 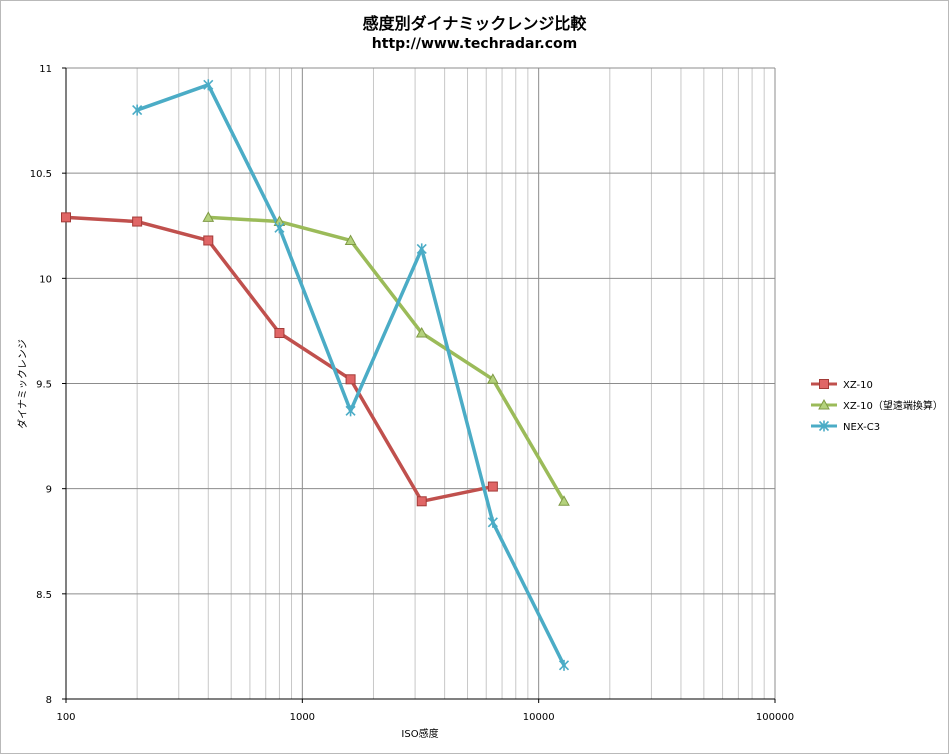 What do you see at coordinates (44, 385) in the screenshot?
I see `y-tick-label: 9.5` at bounding box center [44, 385].